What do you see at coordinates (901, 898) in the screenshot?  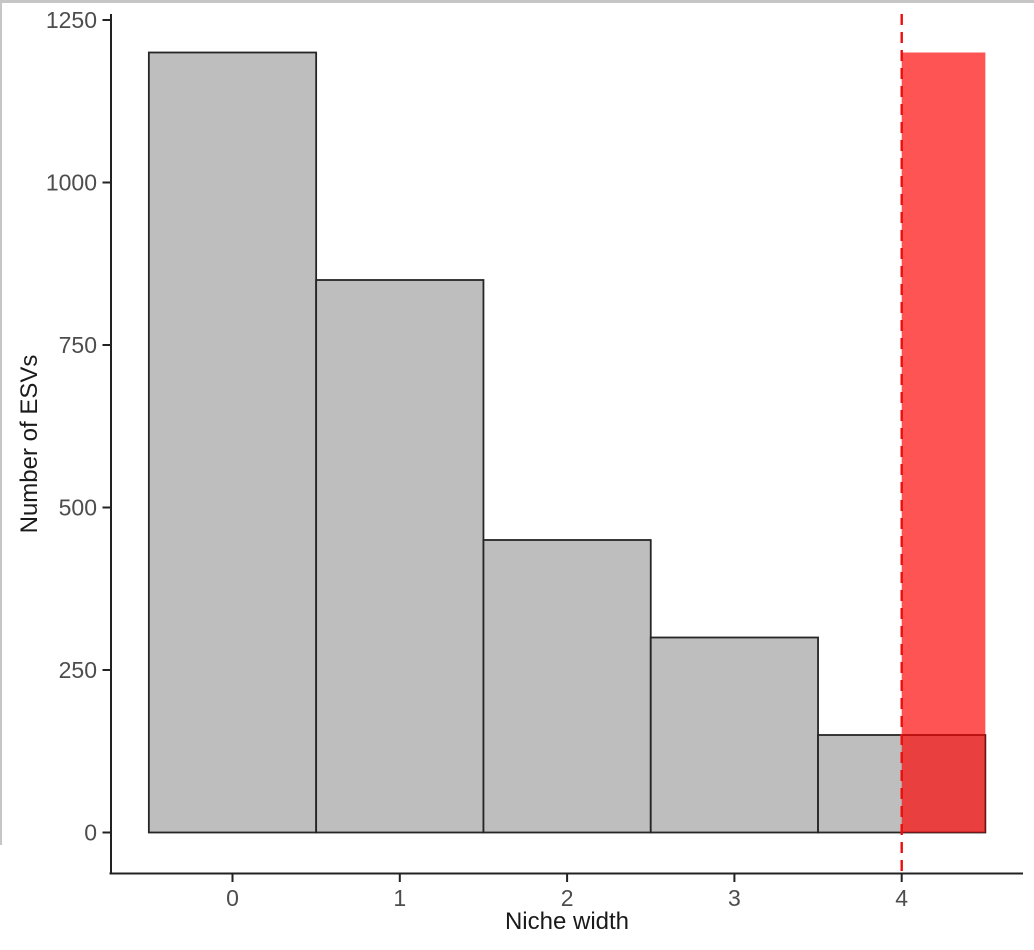 I see `x-tick-label: 4` at bounding box center [901, 898].